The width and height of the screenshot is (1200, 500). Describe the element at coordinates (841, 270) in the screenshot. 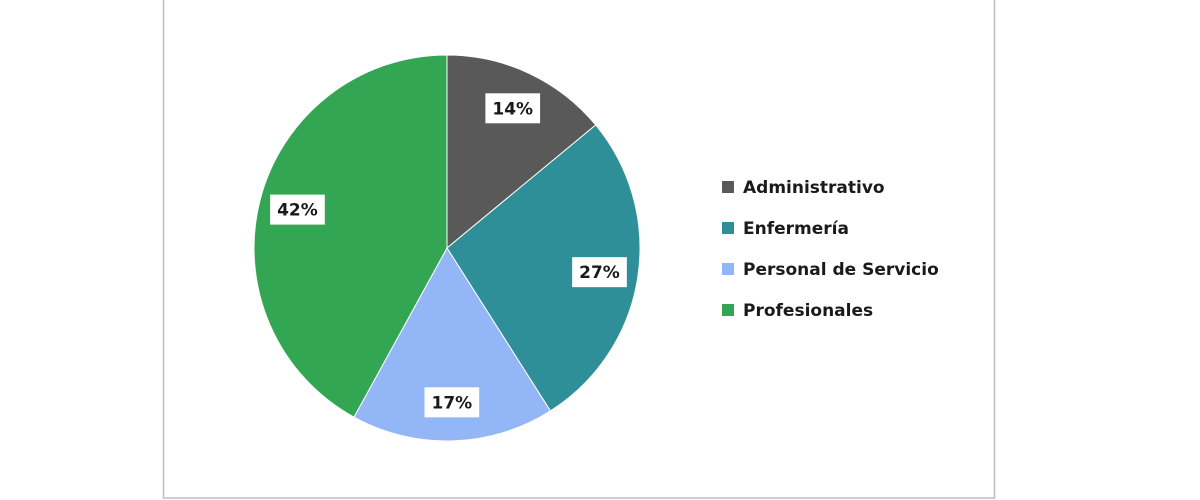

I see `legend-label: Personal de Servicio` at that location.